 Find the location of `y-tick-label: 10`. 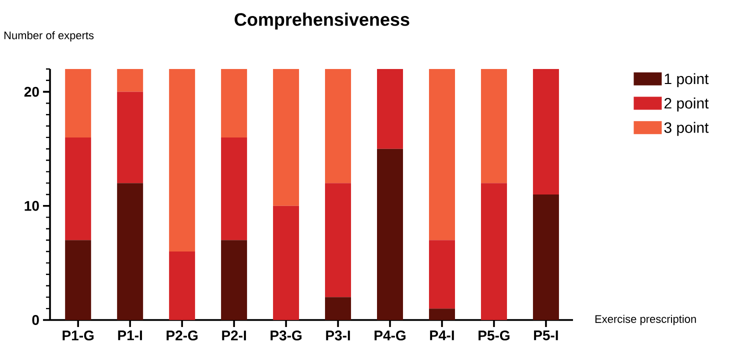

y-tick-label: 10 is located at coordinates (31, 205).